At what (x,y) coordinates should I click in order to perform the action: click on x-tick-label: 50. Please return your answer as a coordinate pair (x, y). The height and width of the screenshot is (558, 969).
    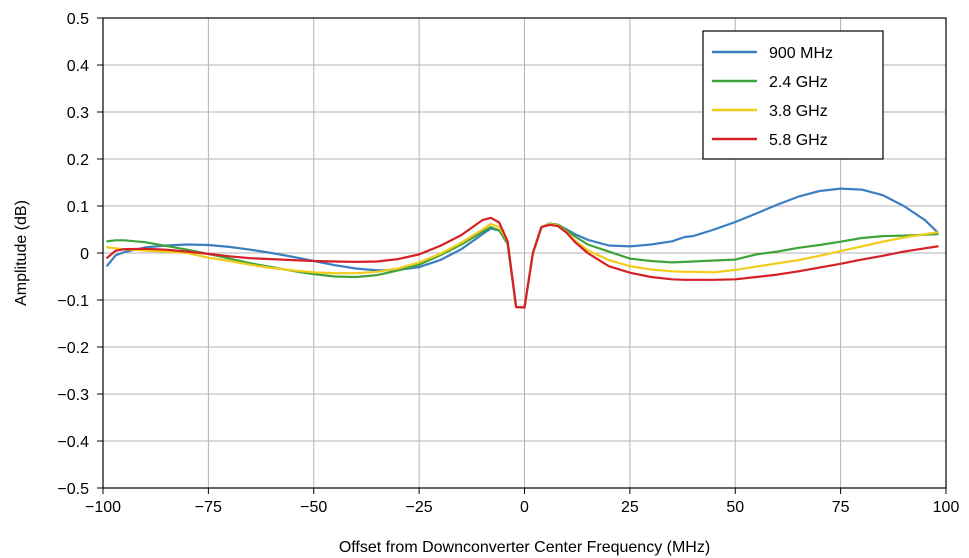
    Looking at the image, I should click on (735, 507).